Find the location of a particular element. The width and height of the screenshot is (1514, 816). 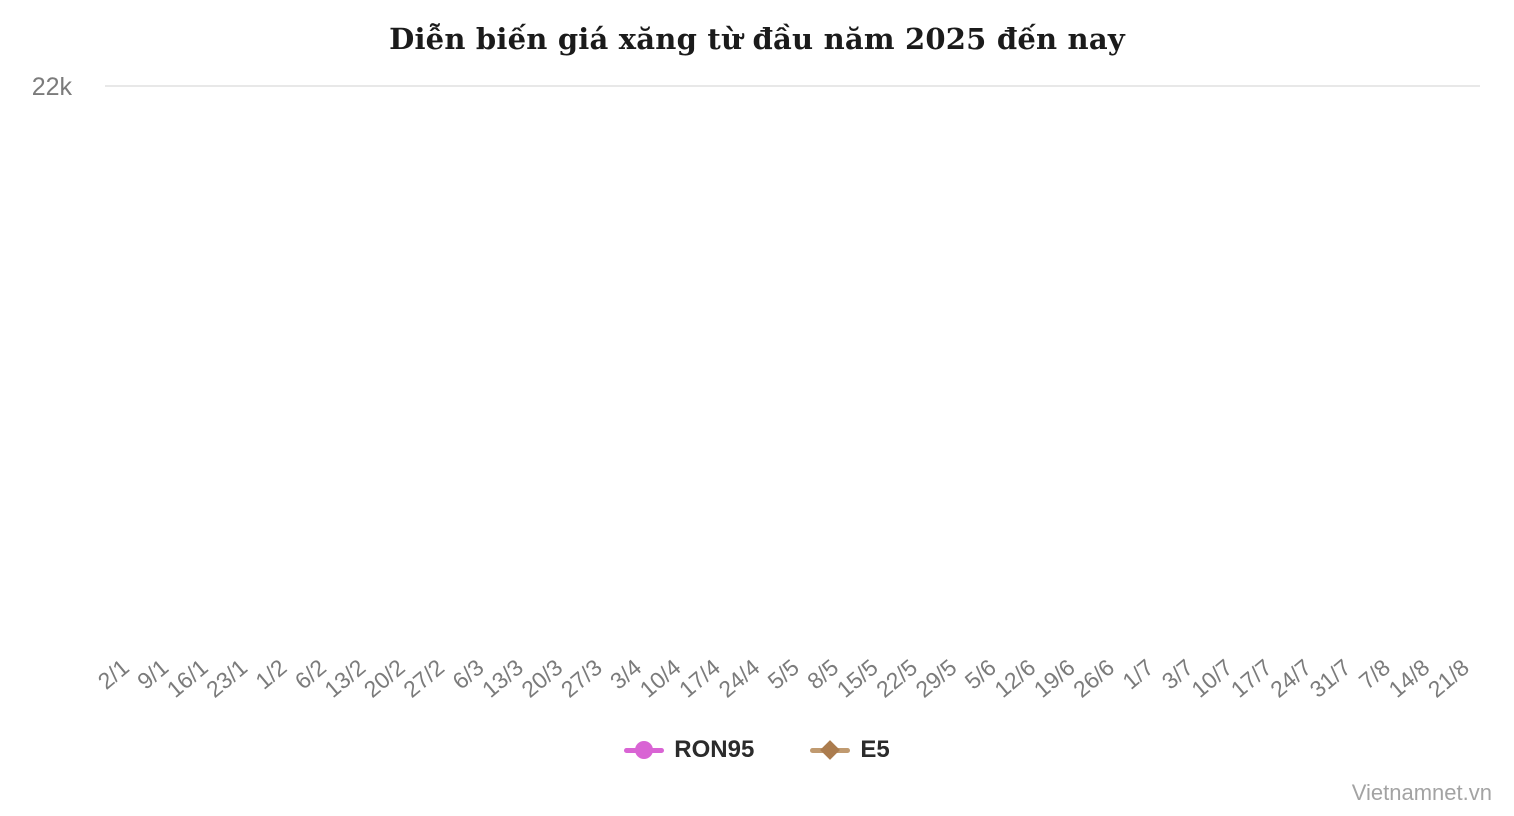

x-tick-label: 29/5 is located at coordinates (936, 678).